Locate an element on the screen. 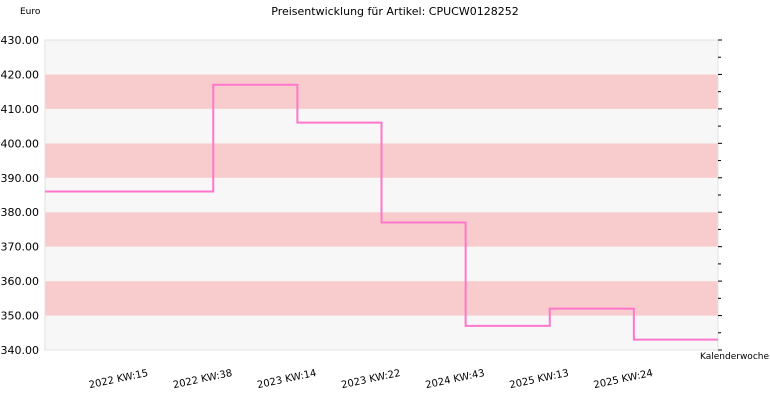 The height and width of the screenshot is (404, 770). y-tick-label: 420.00 is located at coordinates (20, 74).